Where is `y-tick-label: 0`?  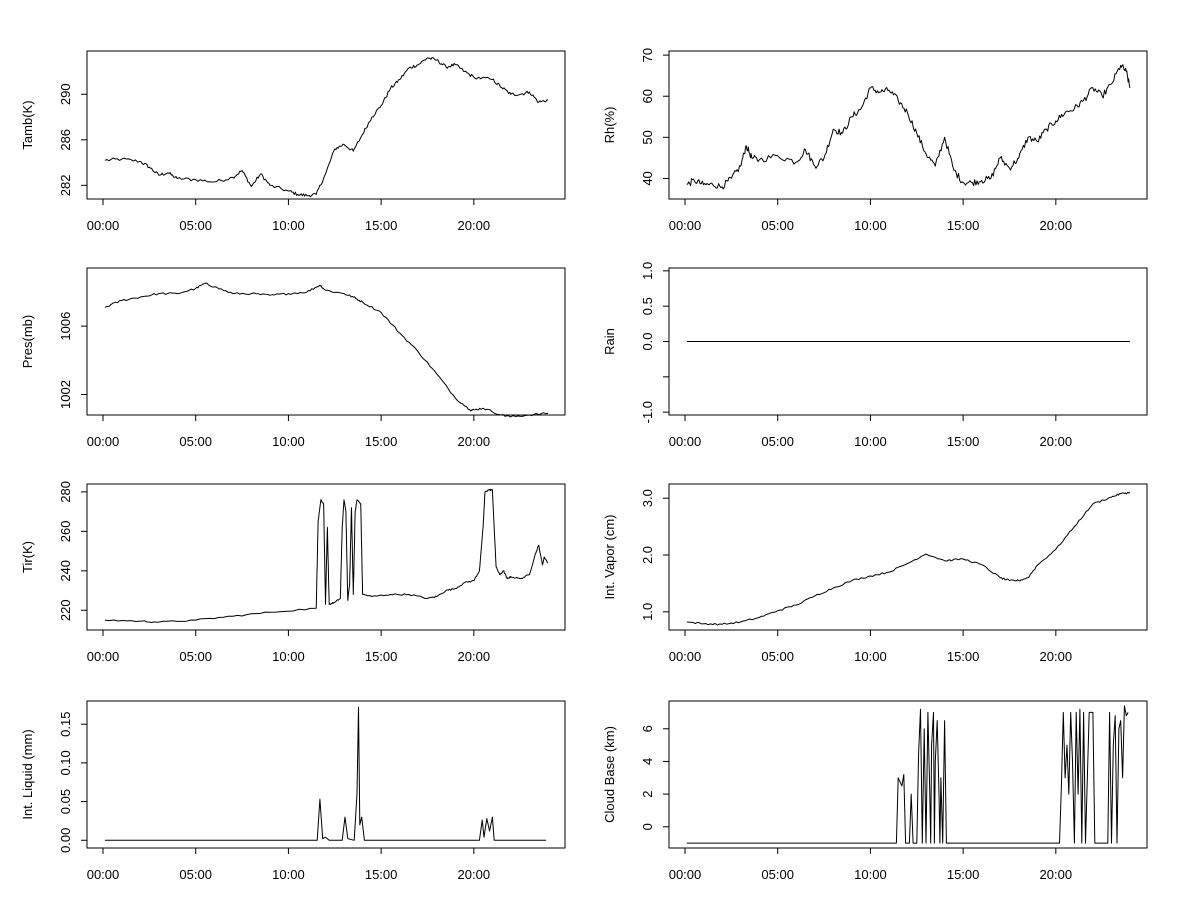 y-tick-label: 0 is located at coordinates (647, 826).